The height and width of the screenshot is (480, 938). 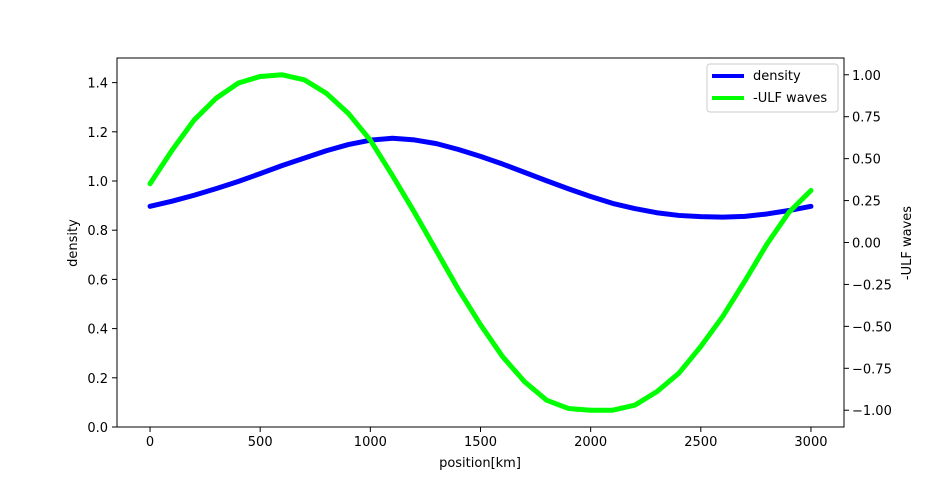 What do you see at coordinates (872, 369) in the screenshot?
I see `right-y-tick-label: −0.75` at bounding box center [872, 369].